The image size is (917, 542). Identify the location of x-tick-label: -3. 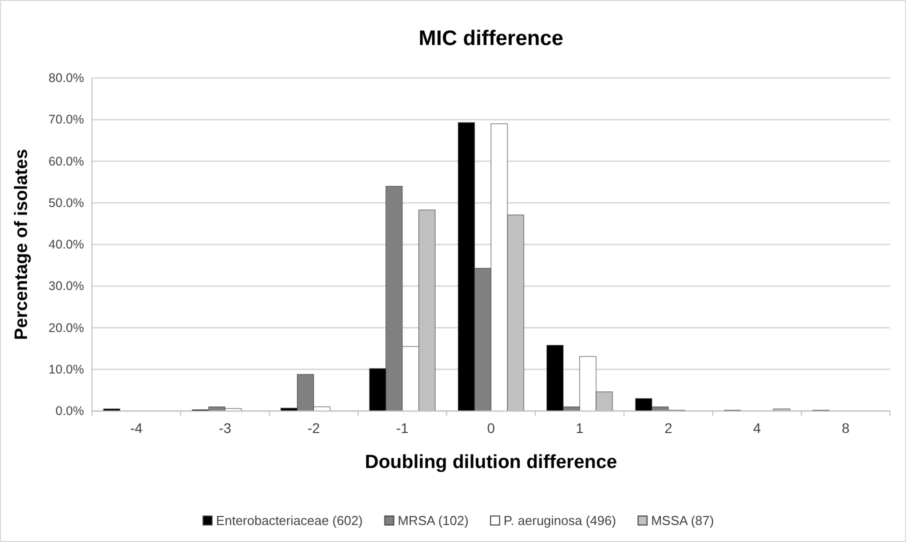
(225, 428).